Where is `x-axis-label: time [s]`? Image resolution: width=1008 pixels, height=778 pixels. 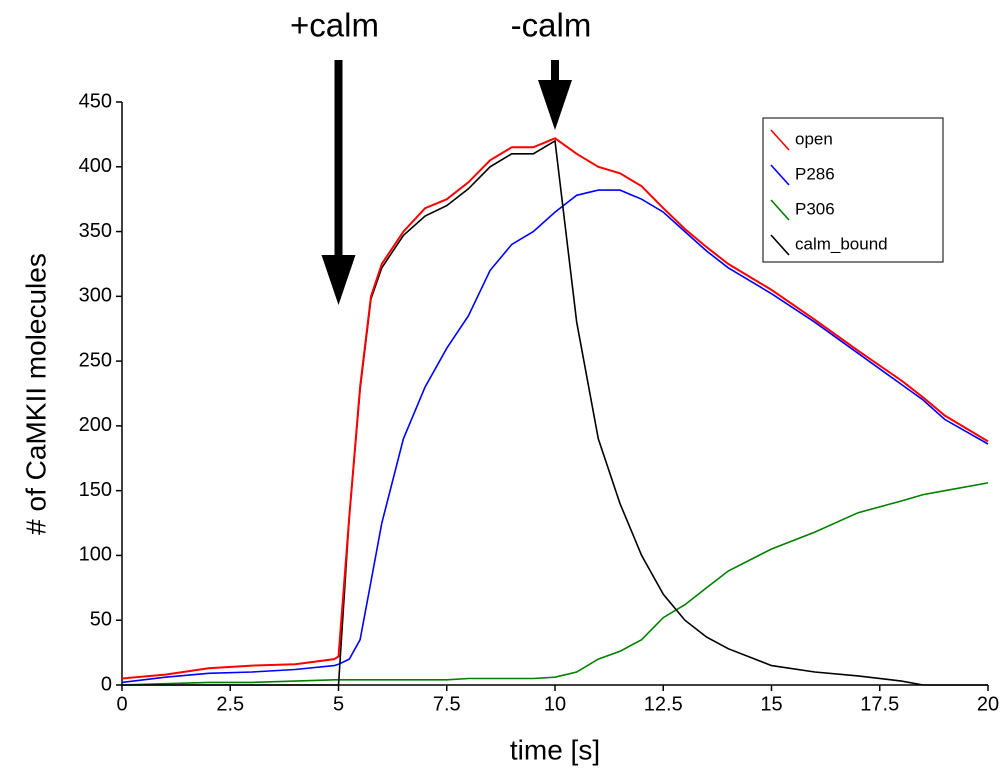
x-axis-label: time [s] is located at coordinates (555, 749).